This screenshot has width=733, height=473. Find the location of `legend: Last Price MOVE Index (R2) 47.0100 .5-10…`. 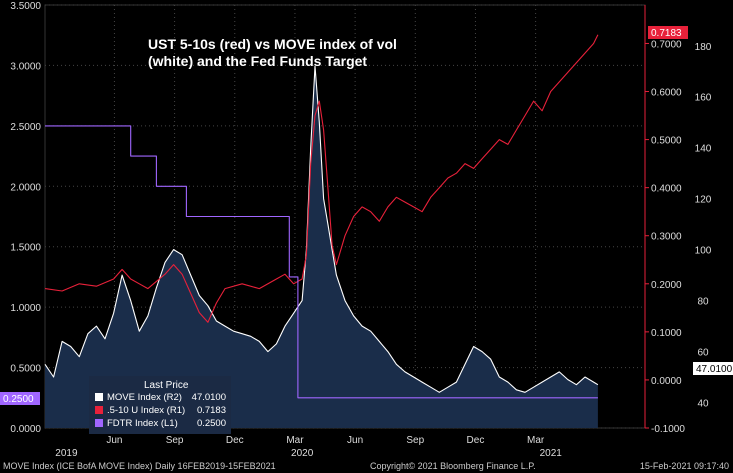

legend: Last Price MOVE Index (R2) 47.0100 .5-10… is located at coordinates (160, 405).